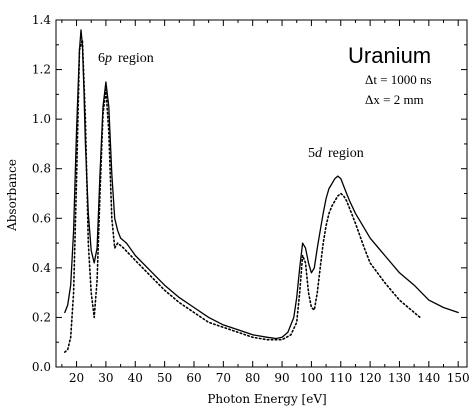 The width and height of the screenshot is (474, 412). I want to click on x-tick-label: 70, so click(223, 378).